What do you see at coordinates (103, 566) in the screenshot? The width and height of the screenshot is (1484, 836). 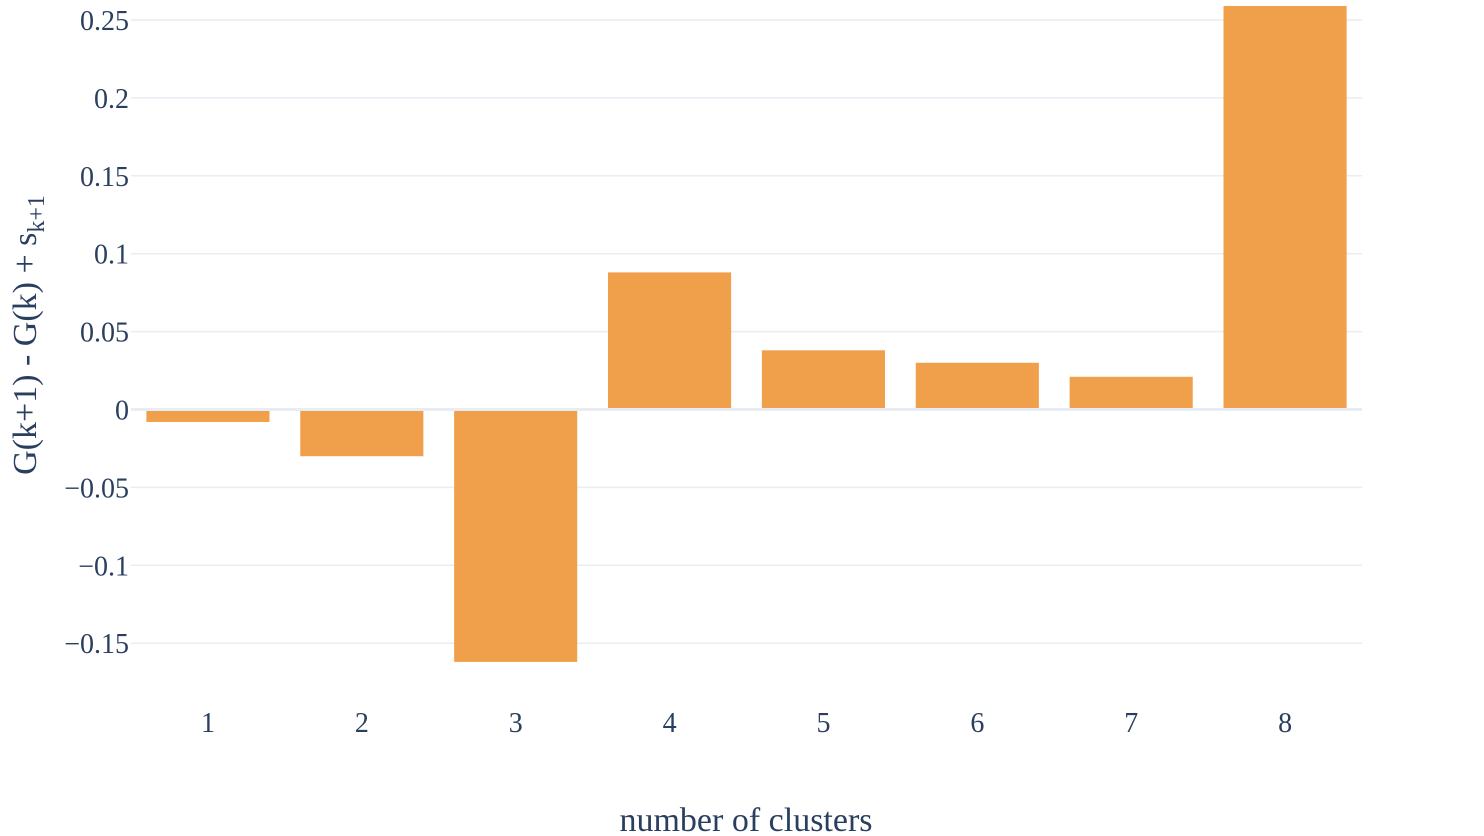 I see `y-tick-label: −0.1` at bounding box center [103, 566].